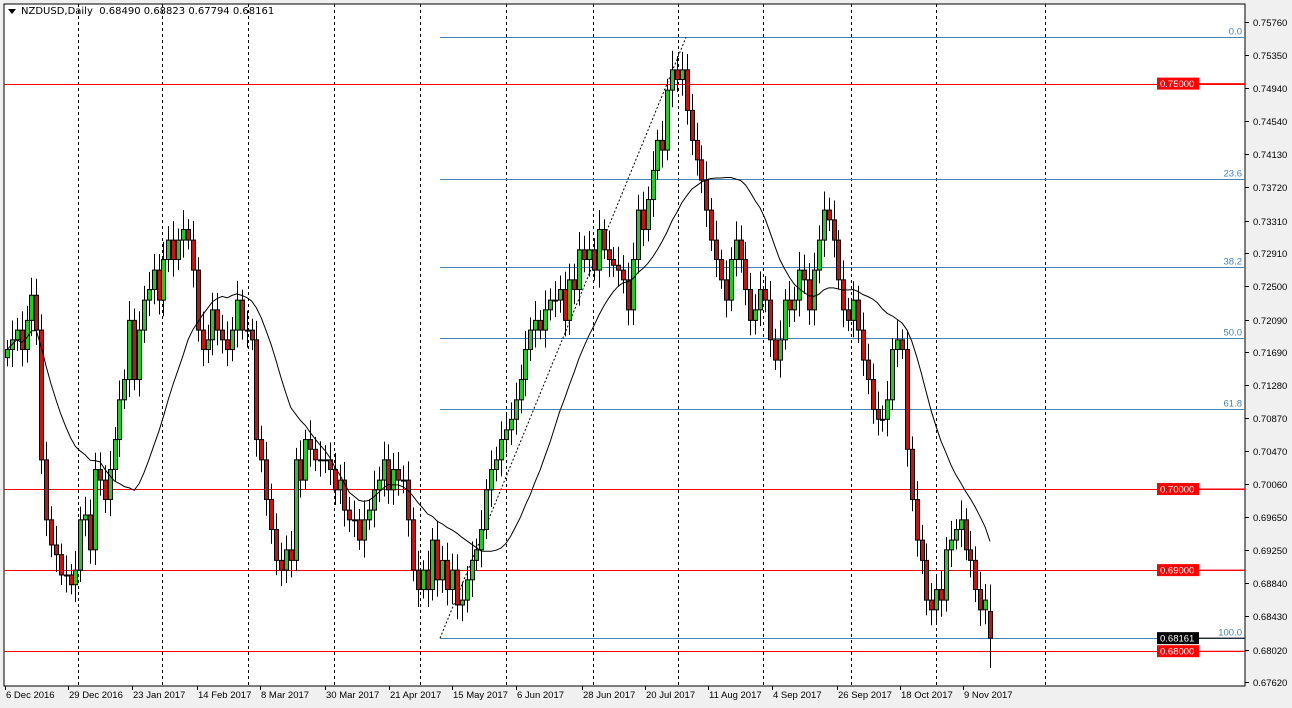 The image size is (1292, 708). What do you see at coordinates (1233, 262) in the screenshot?
I see `fib-level-label: 38.2` at bounding box center [1233, 262].